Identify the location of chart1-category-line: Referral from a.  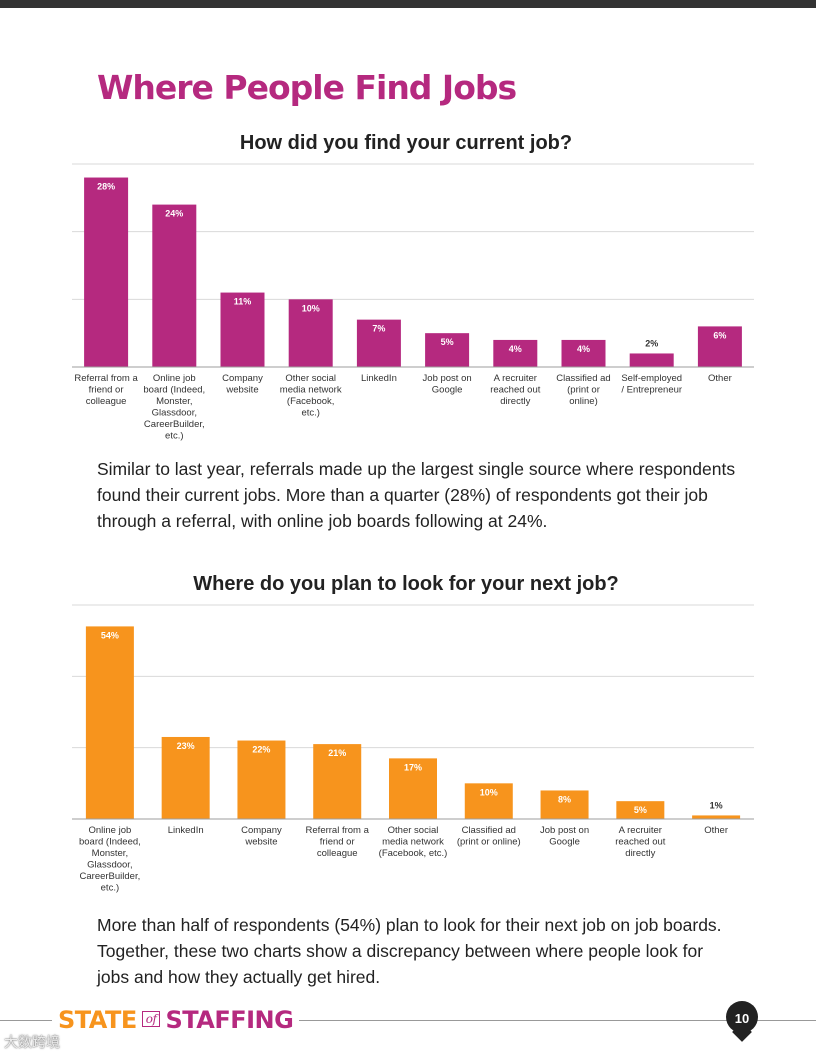
(106, 378).